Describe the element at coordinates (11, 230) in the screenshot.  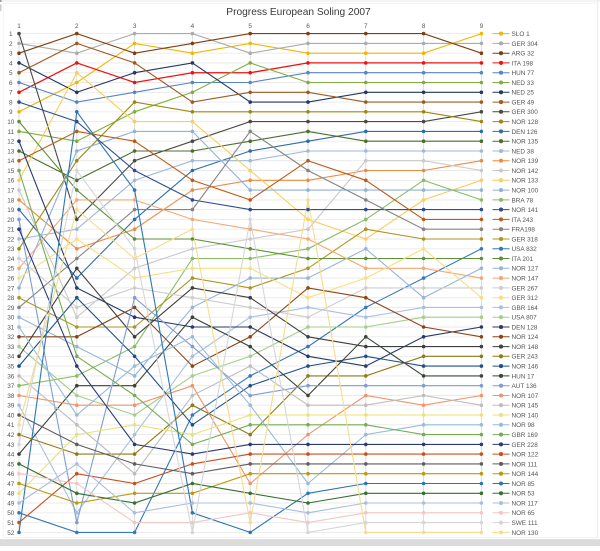
I see `svg-text: 21` at that location.